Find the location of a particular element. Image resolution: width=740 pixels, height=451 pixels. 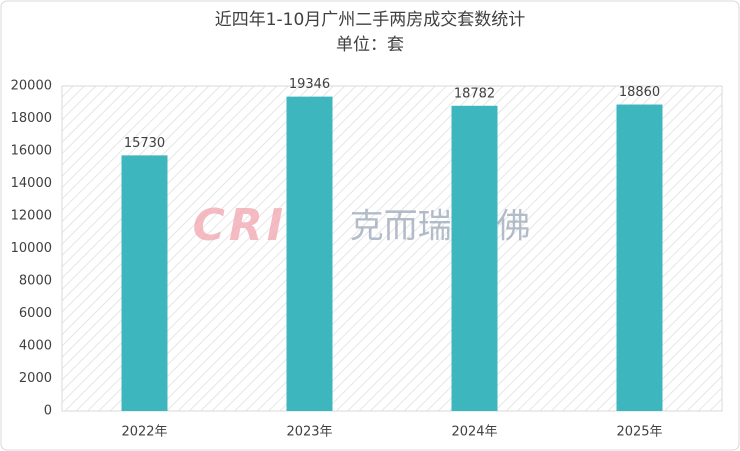

data-label: 15730 is located at coordinates (144, 143).